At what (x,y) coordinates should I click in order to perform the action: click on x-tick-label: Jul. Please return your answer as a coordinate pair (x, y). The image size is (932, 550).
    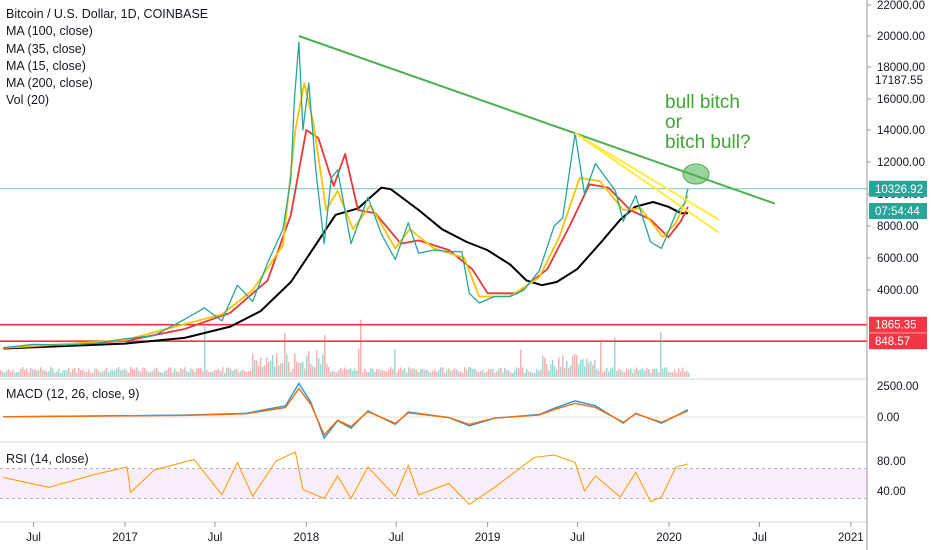
    Looking at the image, I should click on (396, 538).